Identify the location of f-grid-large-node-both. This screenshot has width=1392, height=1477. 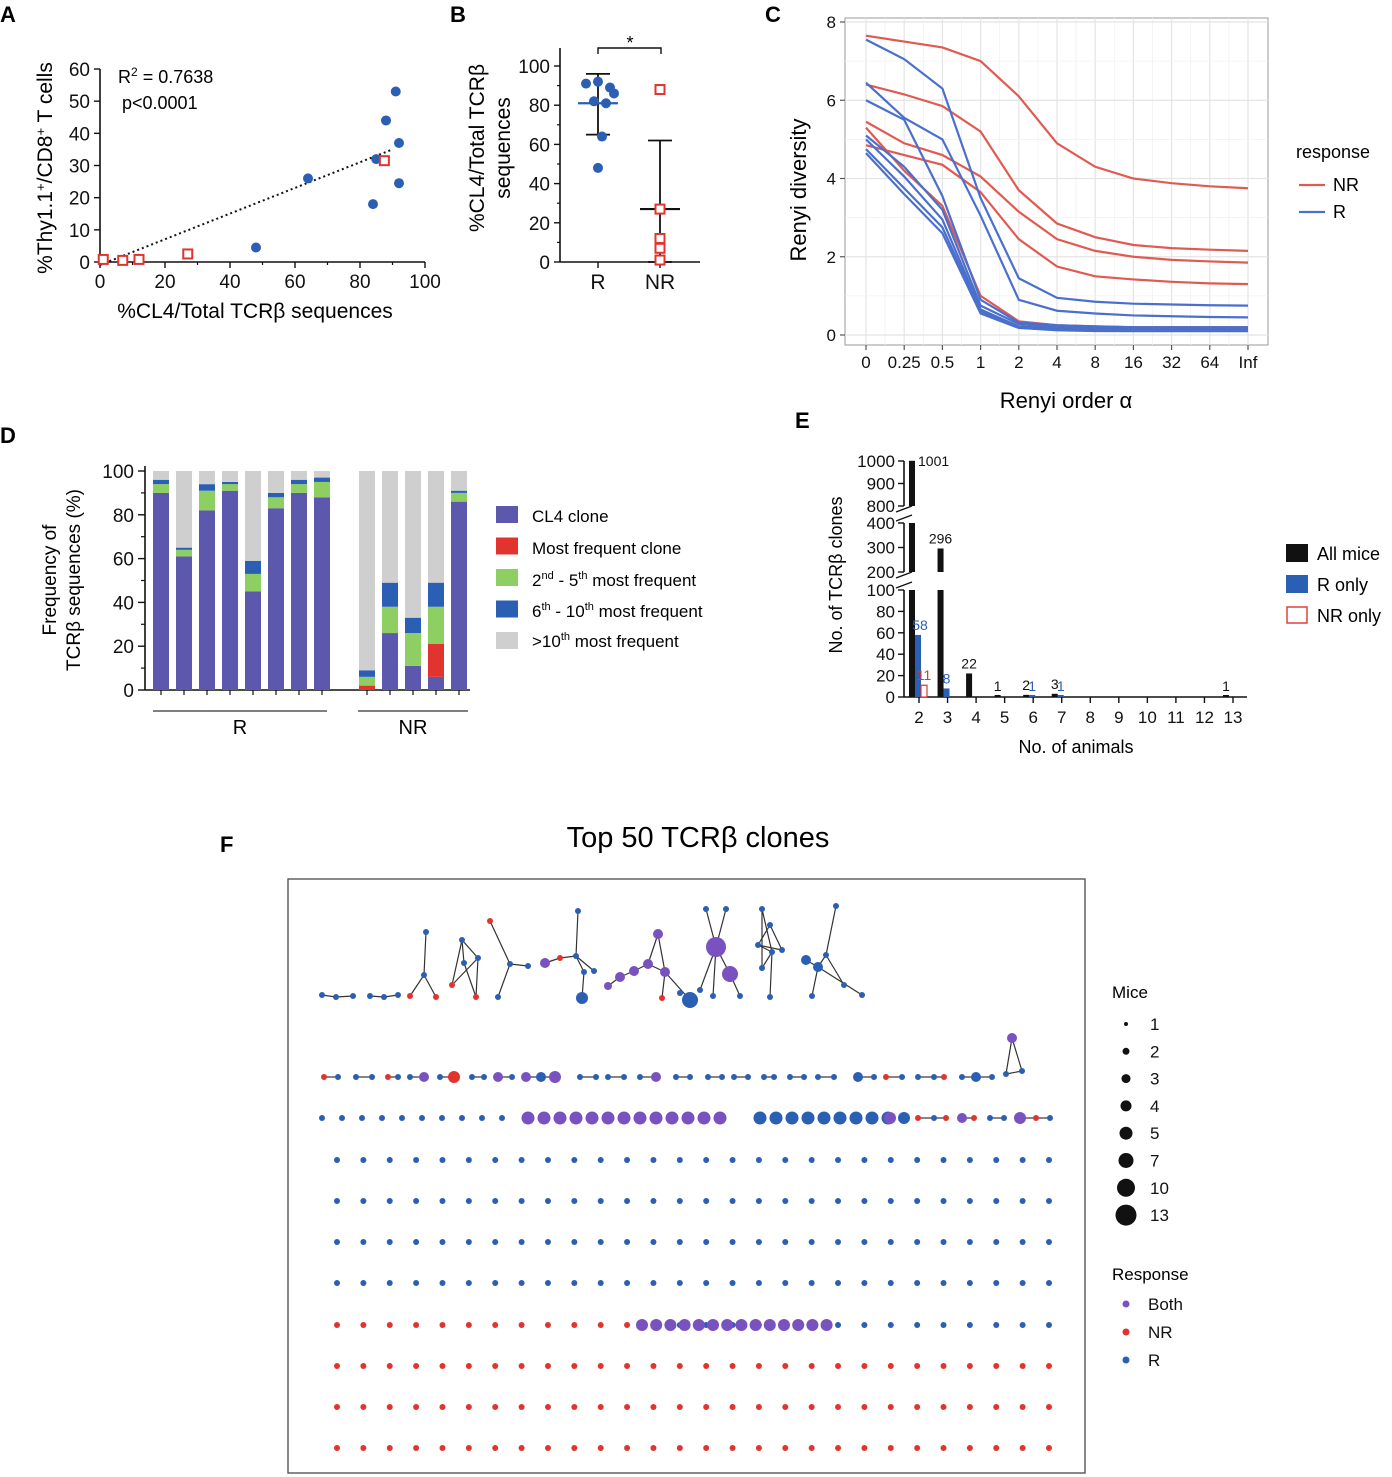
(826, 1325).